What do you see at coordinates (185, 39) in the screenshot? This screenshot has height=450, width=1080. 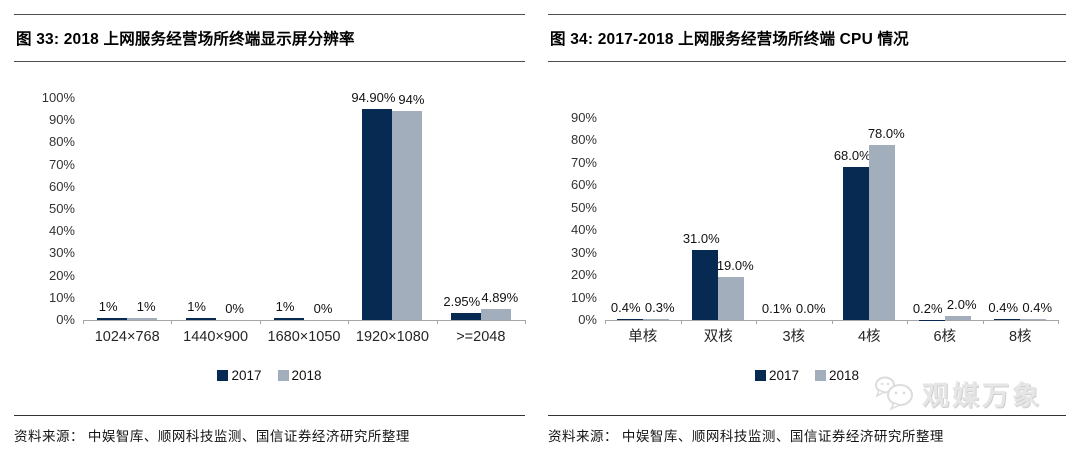 I see `figure-title-text: 图 33: 2018 上网服务经营场所终端显示屏分辨率` at bounding box center [185, 39].